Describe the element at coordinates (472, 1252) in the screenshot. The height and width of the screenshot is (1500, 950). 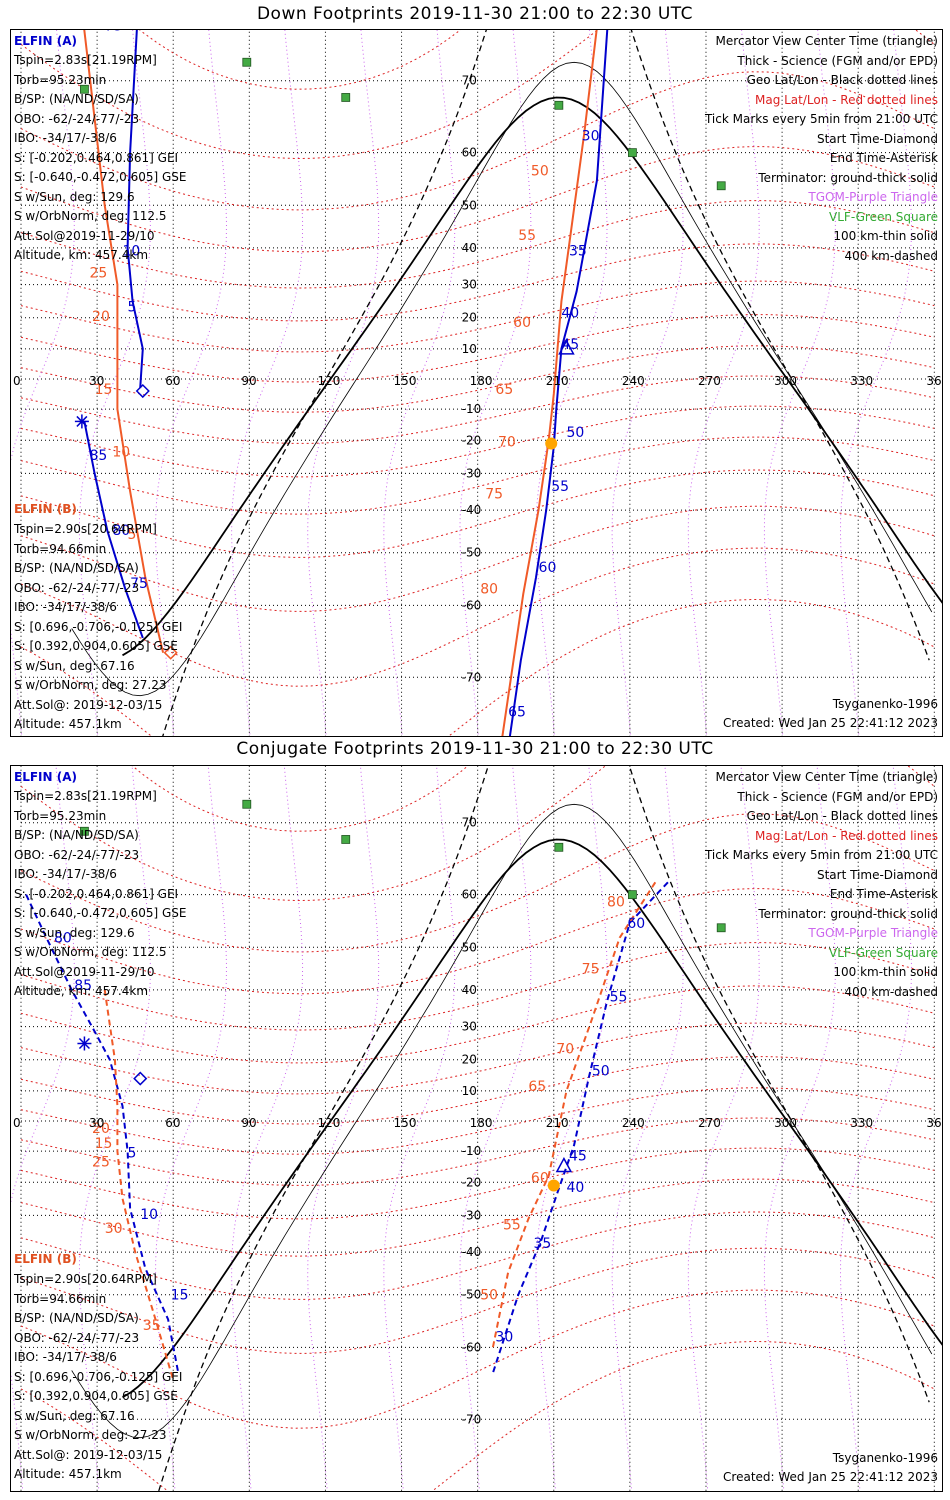
I see `lat-tick-label: -40` at that location.